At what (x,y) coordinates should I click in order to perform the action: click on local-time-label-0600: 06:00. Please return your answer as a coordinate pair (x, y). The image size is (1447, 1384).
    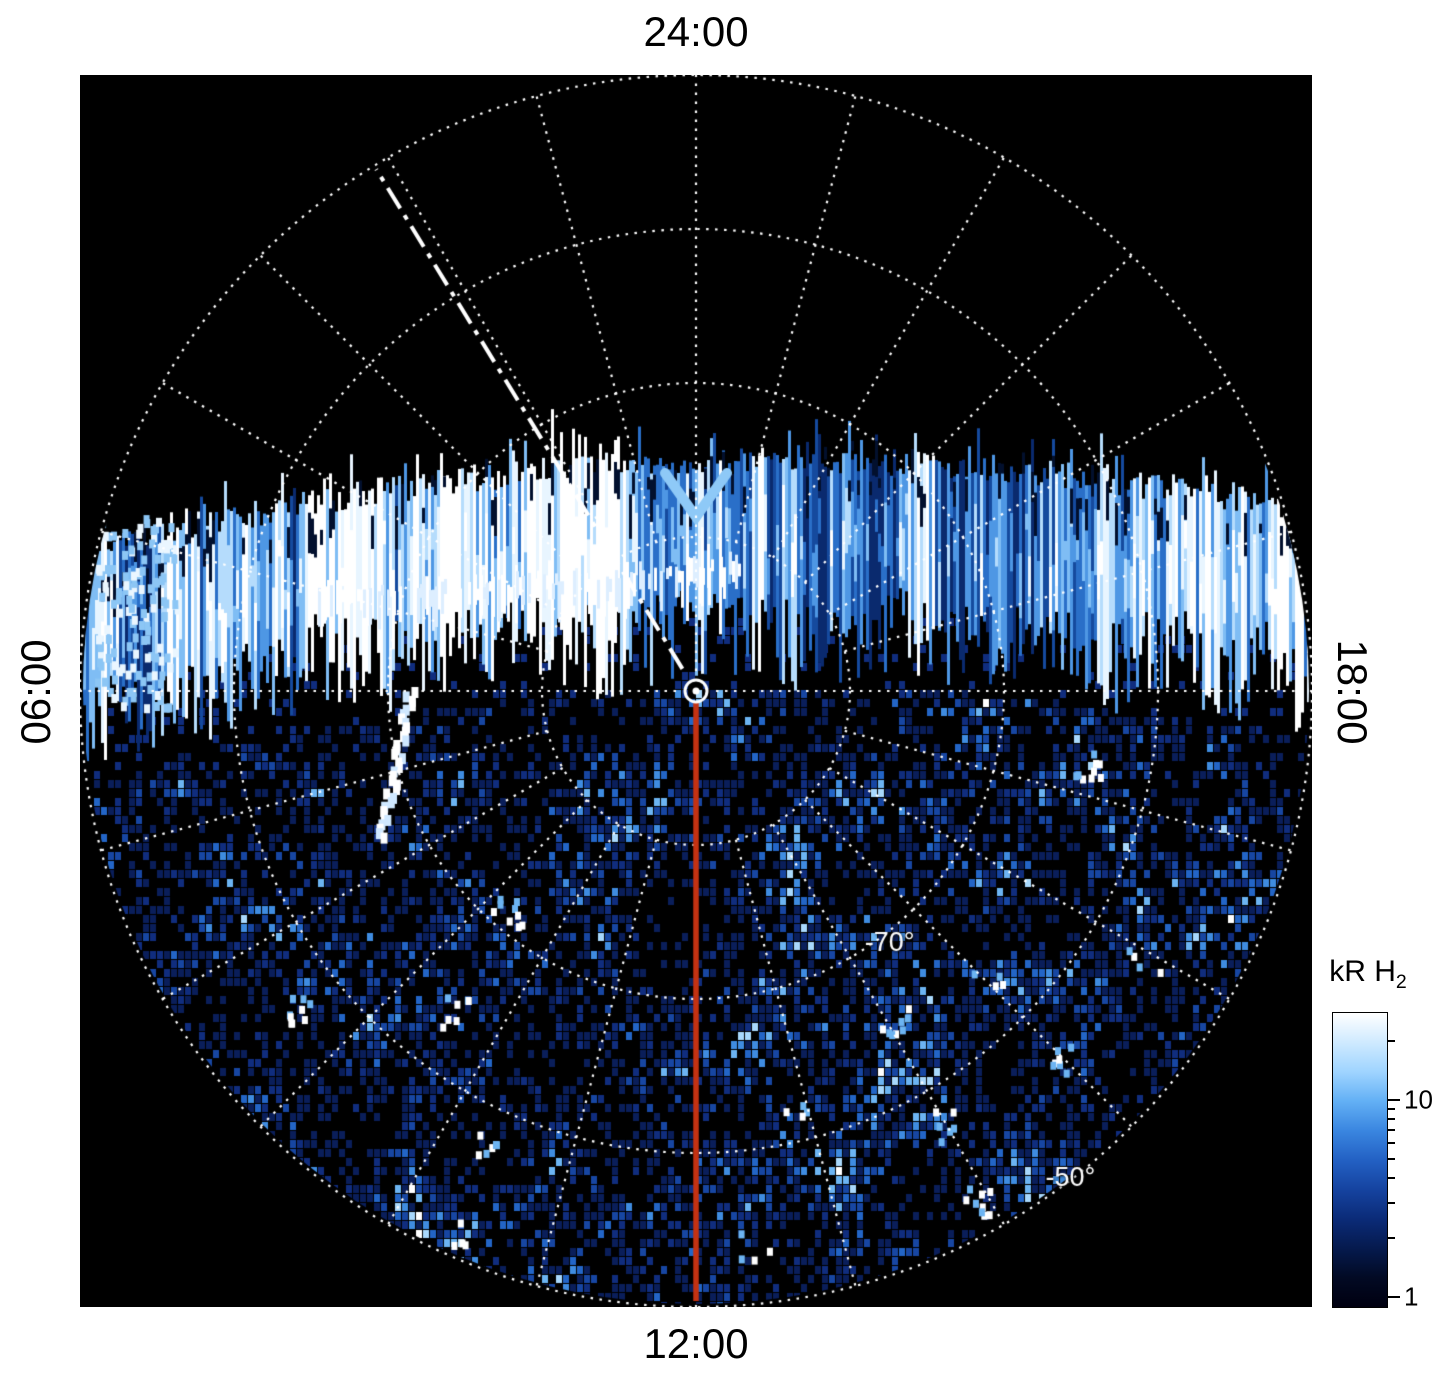
    Looking at the image, I should click on (35, 692).